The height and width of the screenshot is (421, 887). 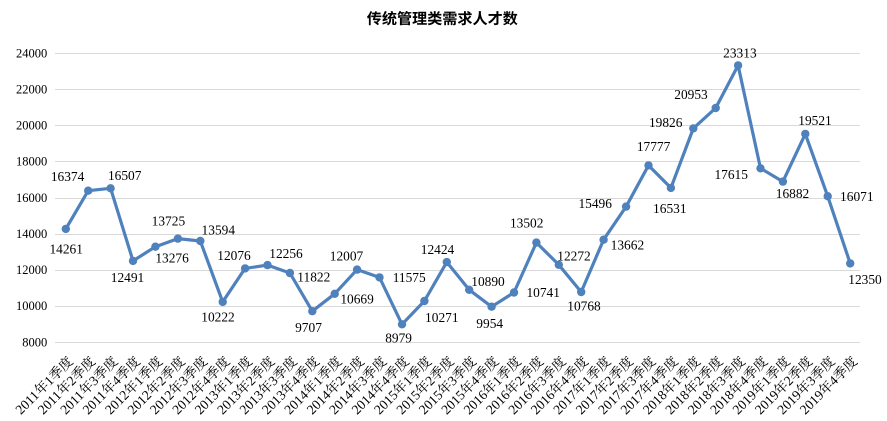 I want to click on svg-text: 13662, so click(x=627, y=245).